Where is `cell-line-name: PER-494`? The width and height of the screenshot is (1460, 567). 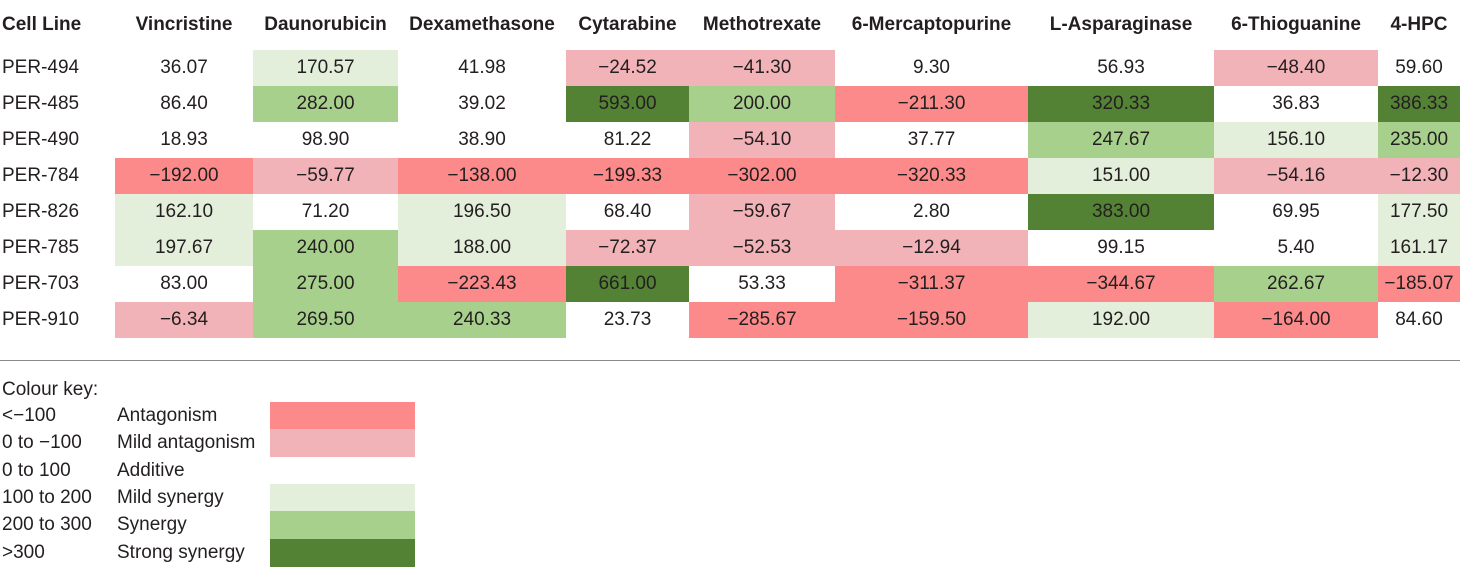
cell-line-name: PER-494 is located at coordinates (41, 67).